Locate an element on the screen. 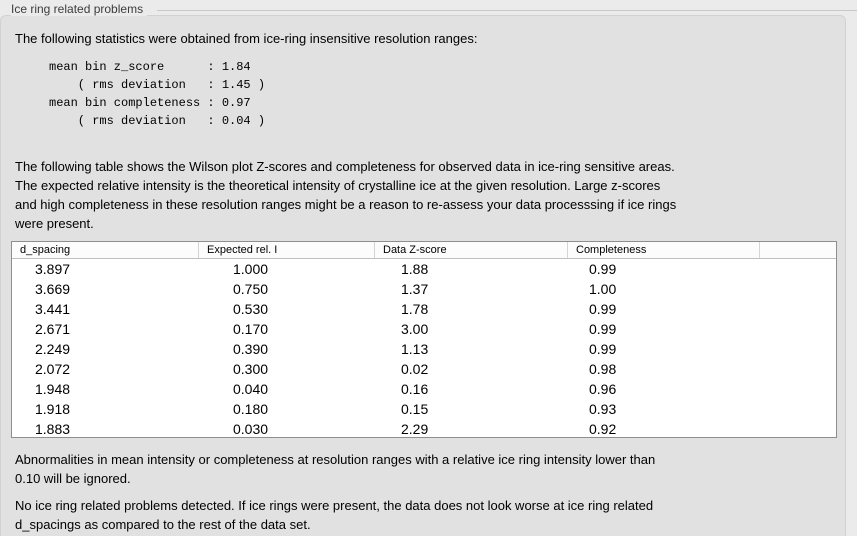  table-row: 1.918 0.180 0.15 0.93 is located at coordinates (424, 409).